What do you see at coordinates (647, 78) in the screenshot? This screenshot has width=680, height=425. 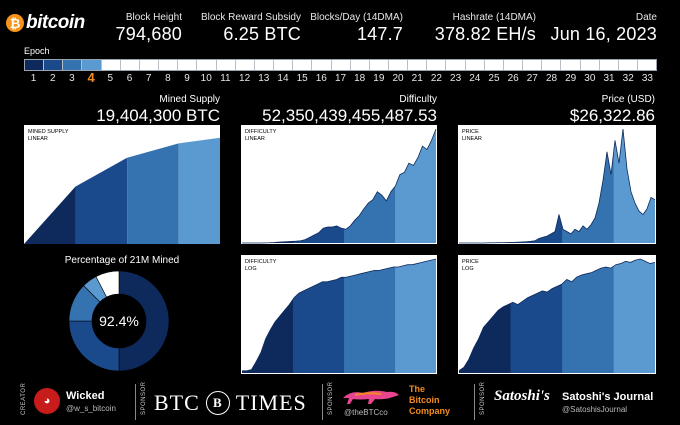 I see `epoch-number: 33` at bounding box center [647, 78].